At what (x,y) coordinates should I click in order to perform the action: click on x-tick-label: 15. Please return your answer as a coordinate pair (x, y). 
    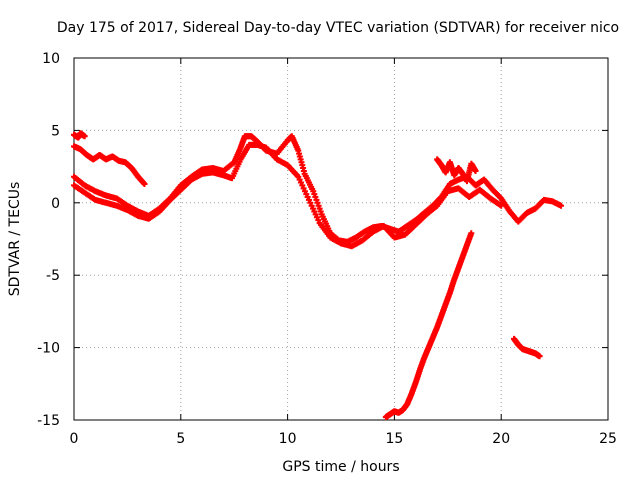
    Looking at the image, I should click on (394, 439).